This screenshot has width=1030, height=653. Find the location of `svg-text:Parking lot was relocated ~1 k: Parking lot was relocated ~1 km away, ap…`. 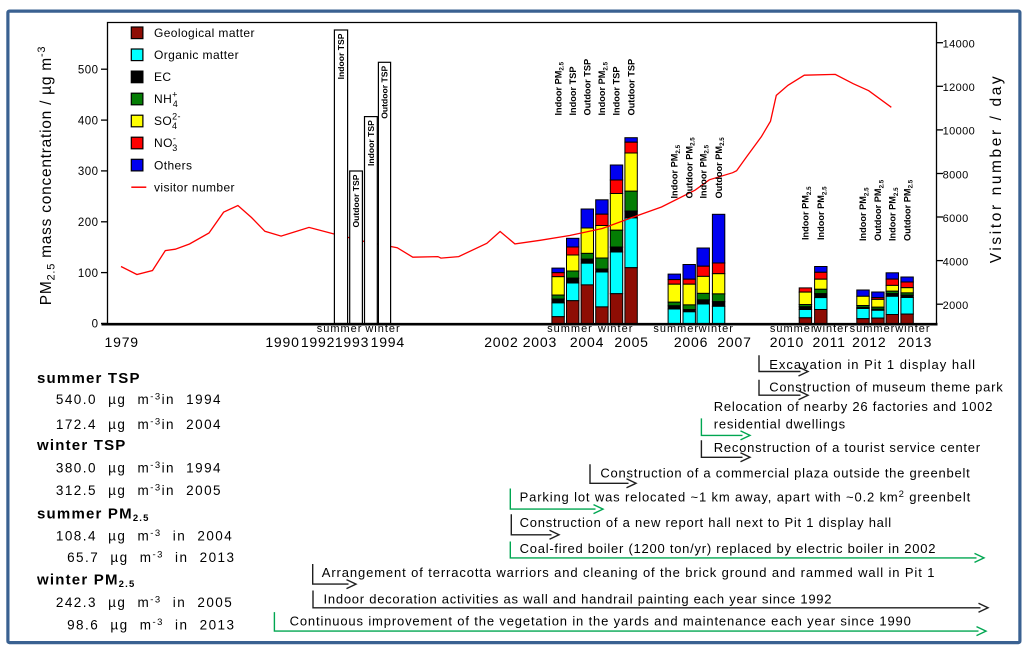

svg-text:Parking lot was relocated ~1 k: Parking lot was relocated ~1 km away, ap… is located at coordinates (745, 497).